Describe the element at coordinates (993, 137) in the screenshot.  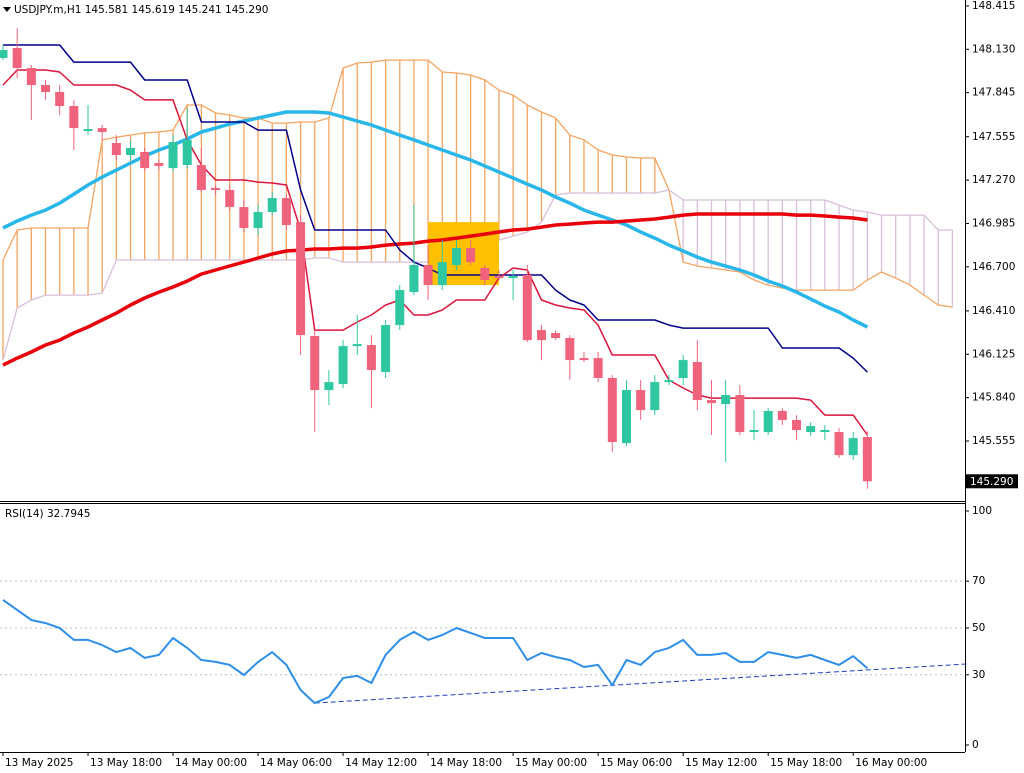
I see `price-tick-label: 147.555` at that location.